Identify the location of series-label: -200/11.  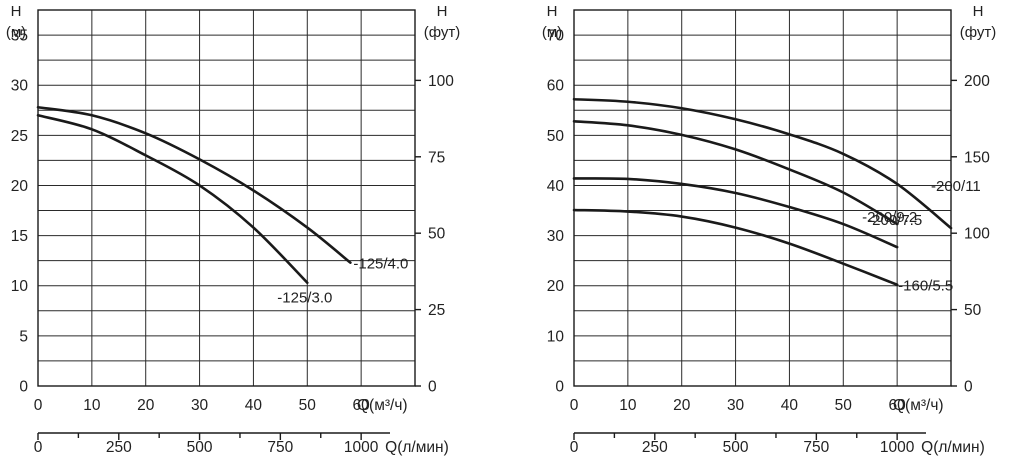
(956, 186).